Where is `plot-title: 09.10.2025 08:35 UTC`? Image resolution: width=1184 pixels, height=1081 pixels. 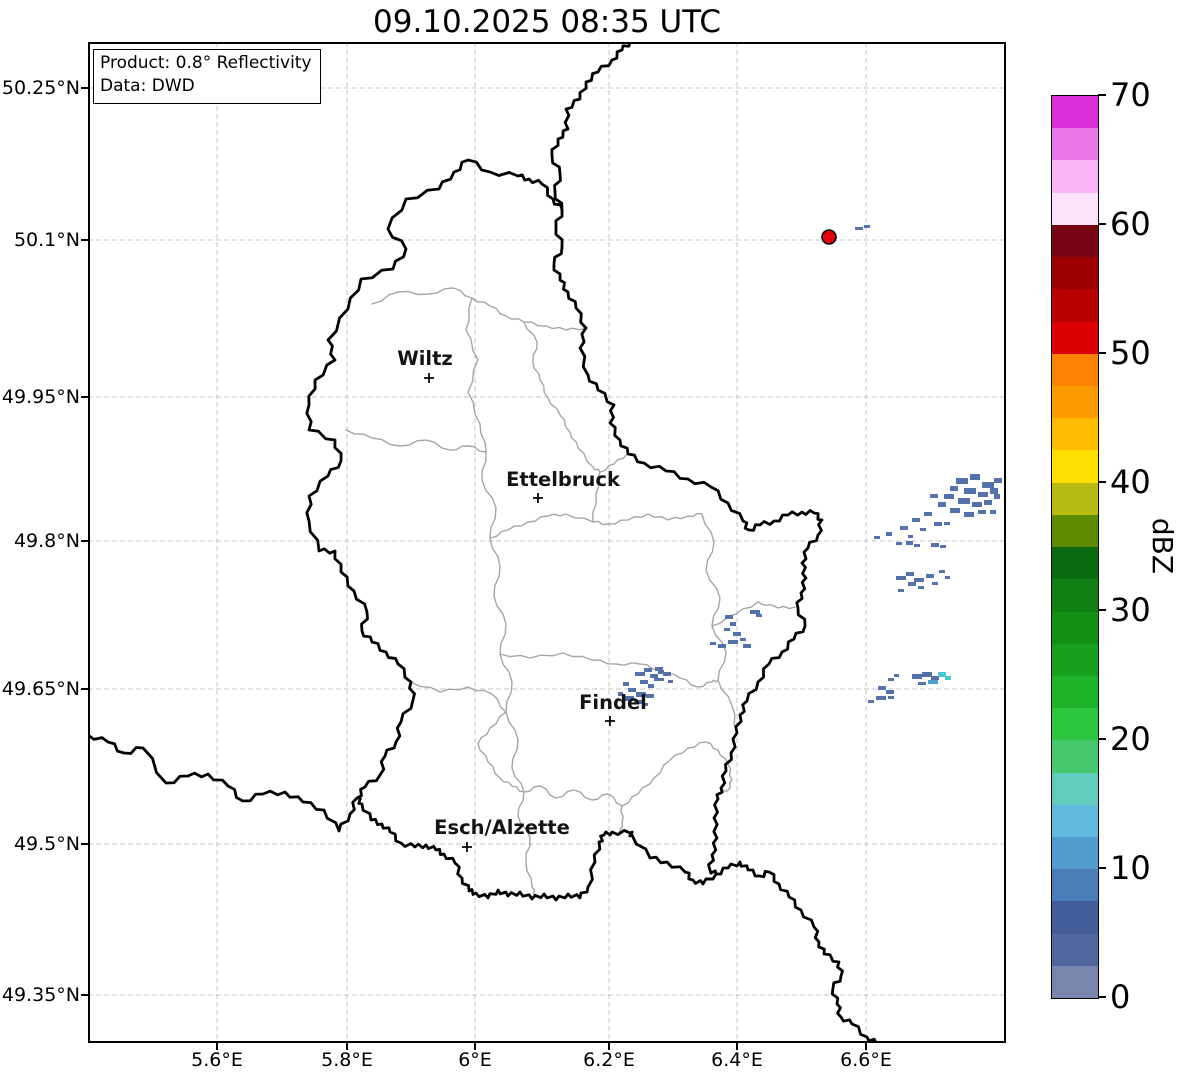
plot-title: 09.10.2025 08:35 UTC is located at coordinates (547, 22).